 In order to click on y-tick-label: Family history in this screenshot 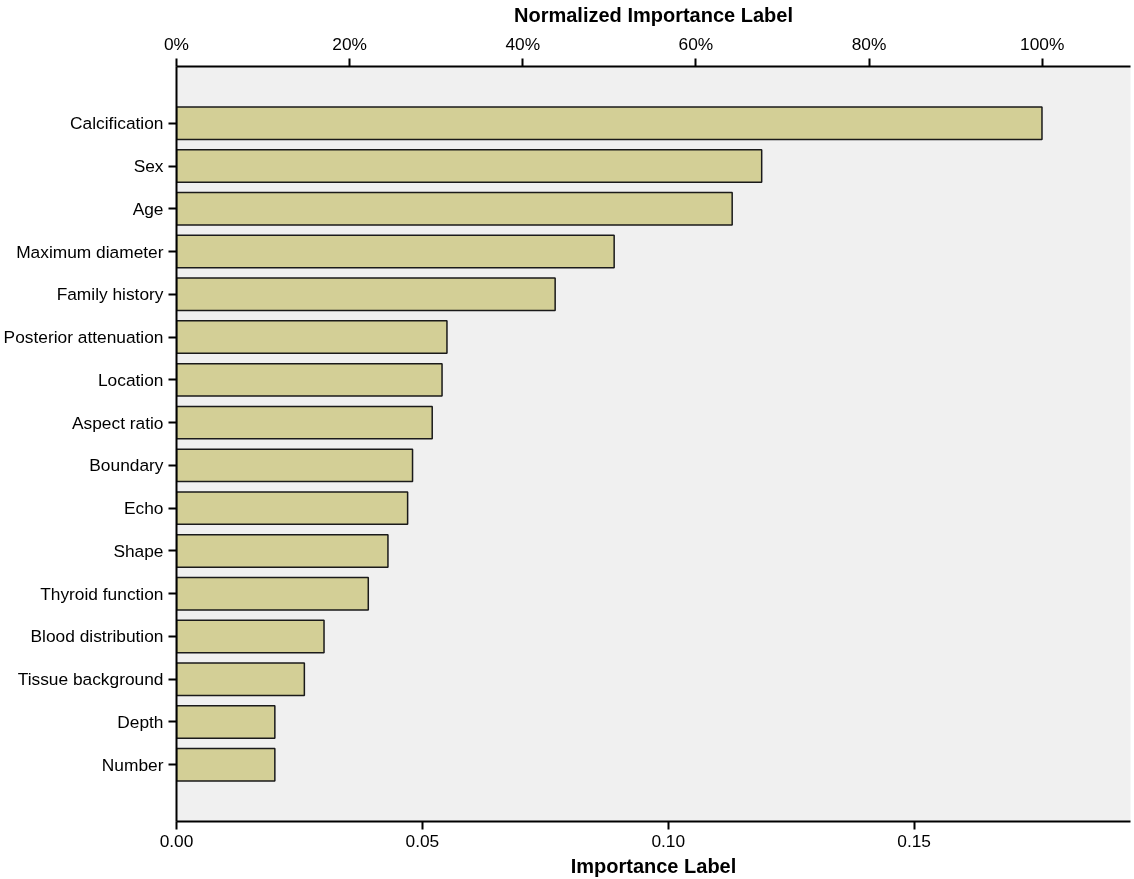, I will do `click(110, 294)`.